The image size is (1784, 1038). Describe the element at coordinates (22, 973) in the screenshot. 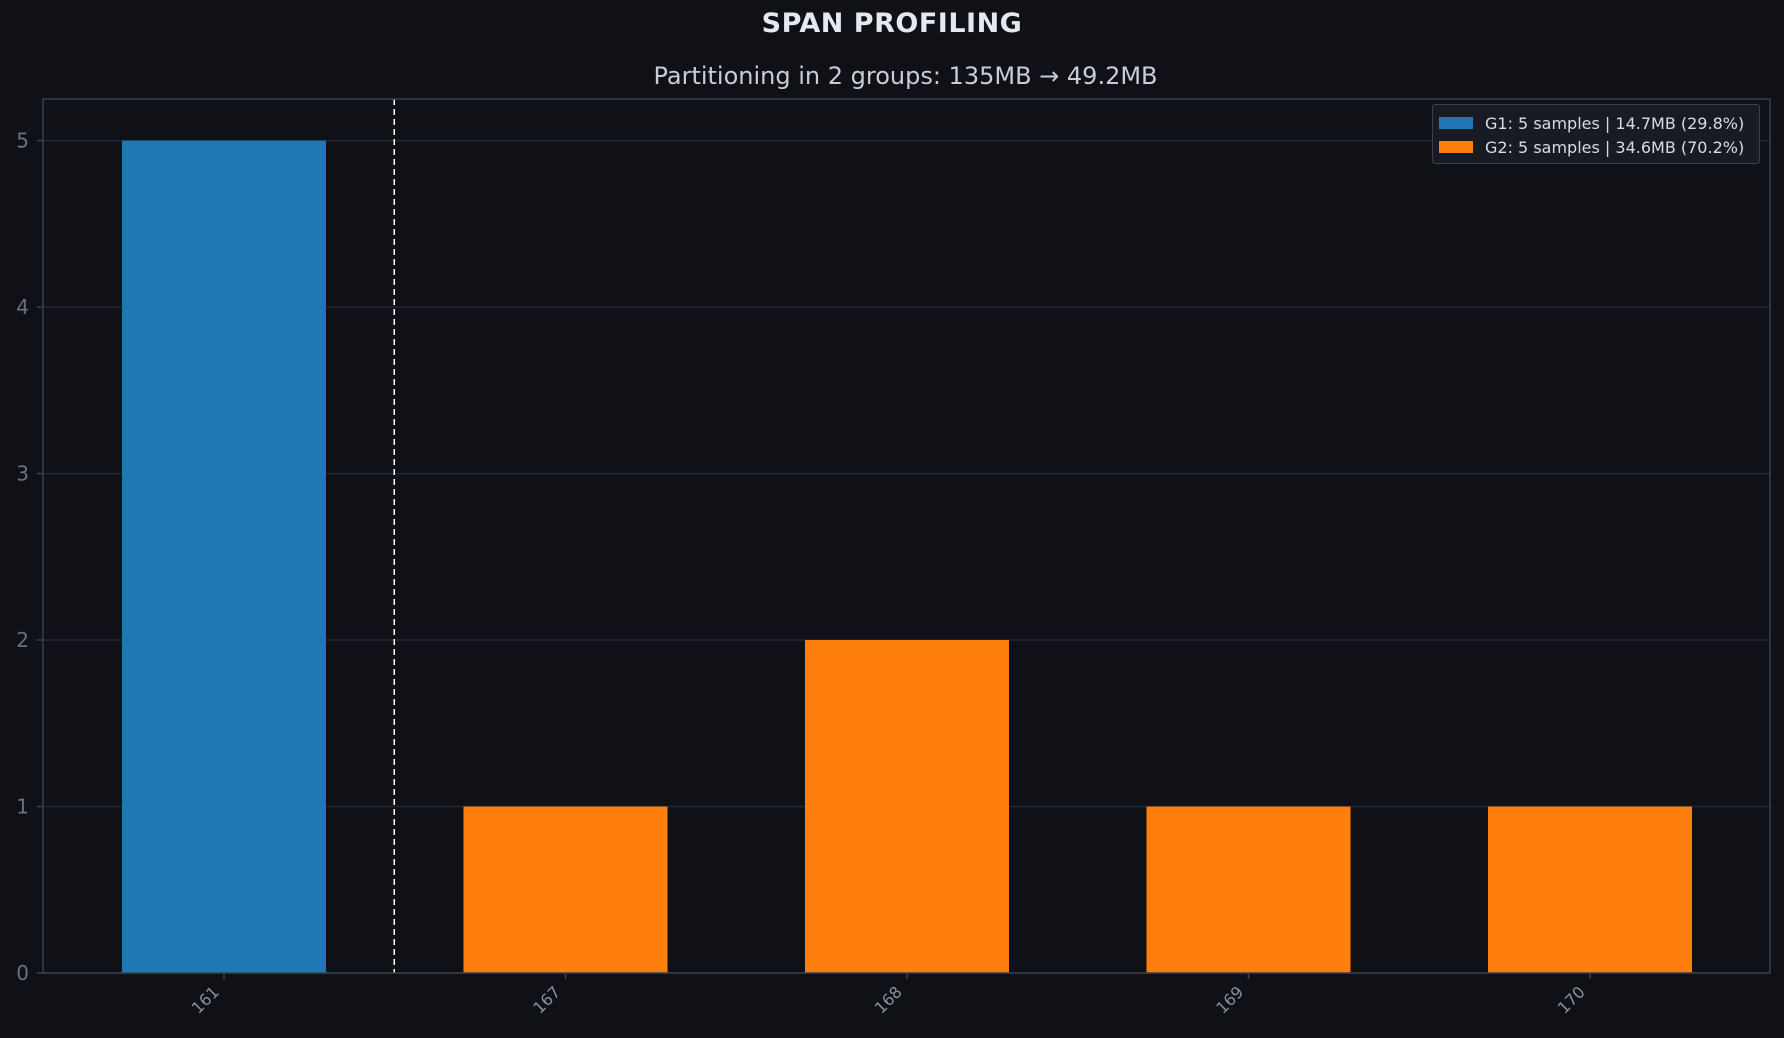

I see `y-tick-label: 0` at that location.